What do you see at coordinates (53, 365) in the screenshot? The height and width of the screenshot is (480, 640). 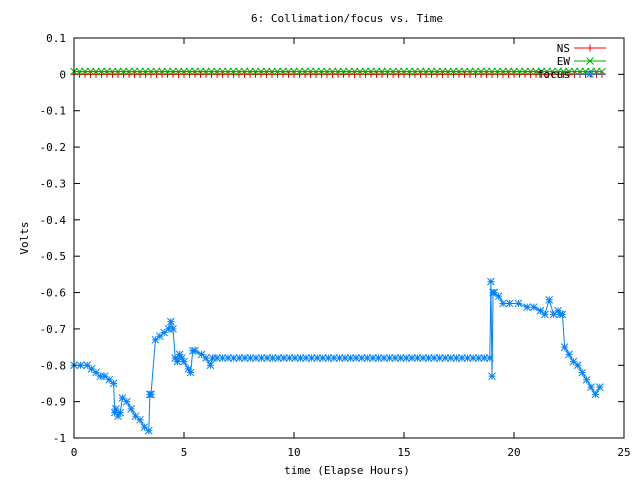 I see `y-tick-label: -0.8` at bounding box center [53, 365].